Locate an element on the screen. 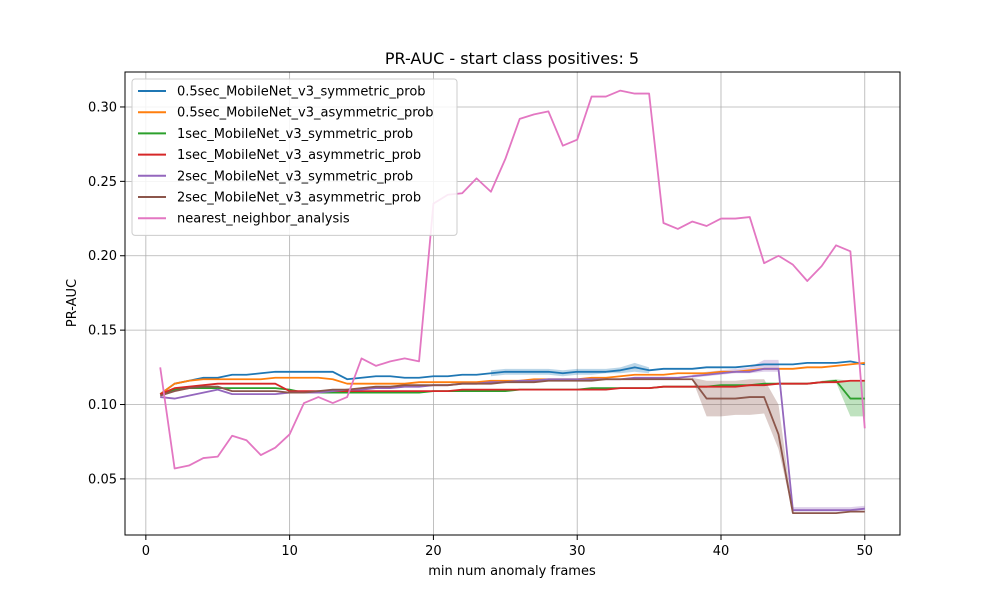 This screenshot has width=1000, height=600. y-tick-label: 0.10 is located at coordinates (102, 405).